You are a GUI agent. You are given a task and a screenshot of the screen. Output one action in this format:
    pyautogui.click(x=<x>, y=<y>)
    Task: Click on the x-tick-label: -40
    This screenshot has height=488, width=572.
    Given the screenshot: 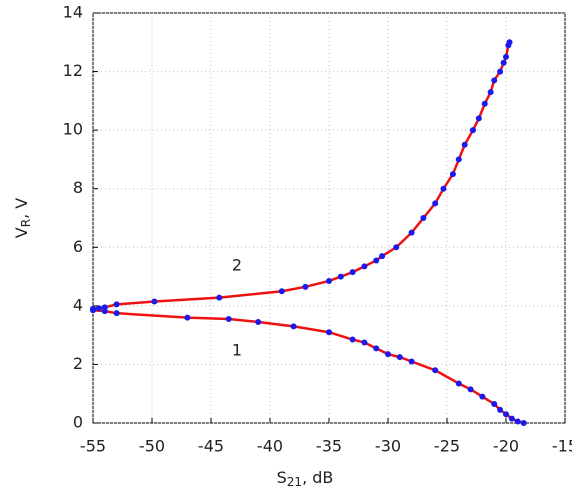 What is the action you would take?
    pyautogui.click(x=270, y=446)
    